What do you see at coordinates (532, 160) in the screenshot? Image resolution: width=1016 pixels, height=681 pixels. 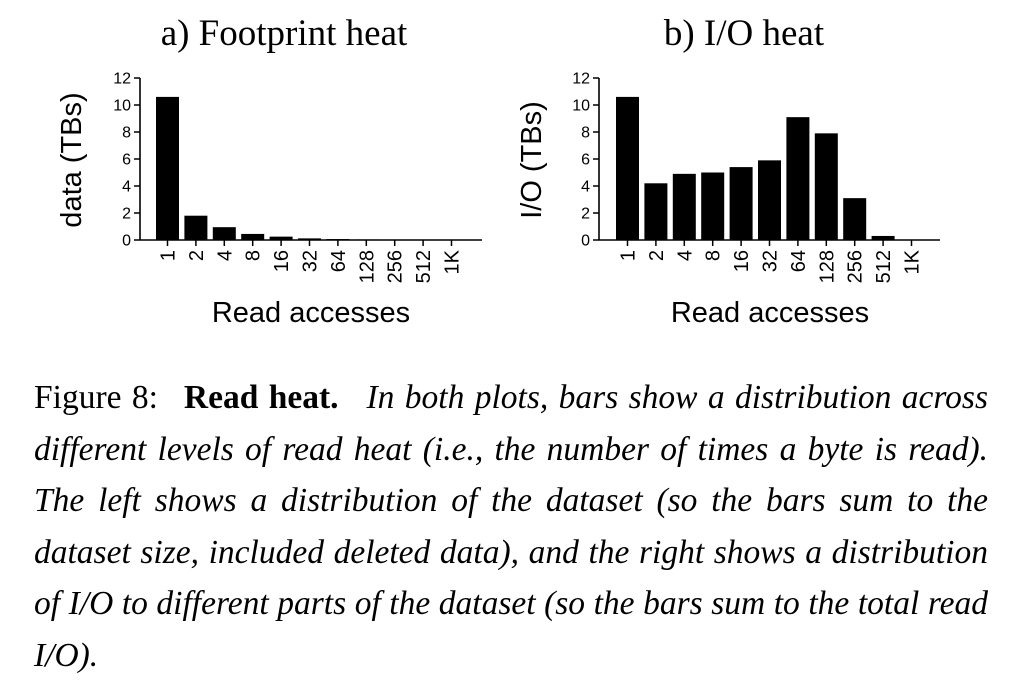 I see `y-axis-label: I/O (TBs)` at bounding box center [532, 160].